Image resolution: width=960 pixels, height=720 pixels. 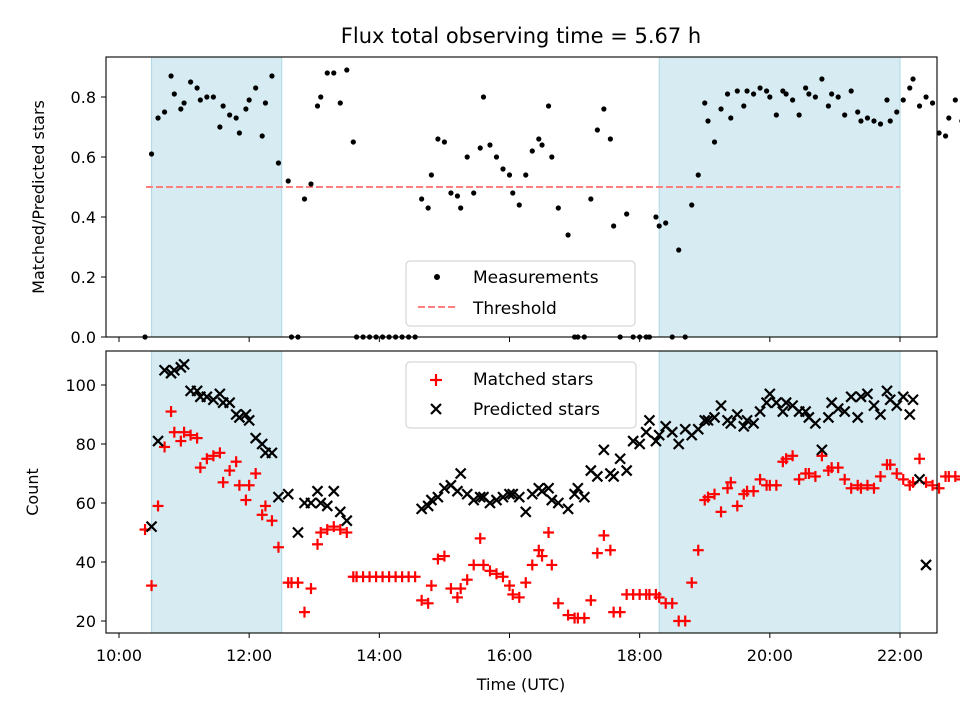 I want to click on top-legend-box, so click(x=520, y=293).